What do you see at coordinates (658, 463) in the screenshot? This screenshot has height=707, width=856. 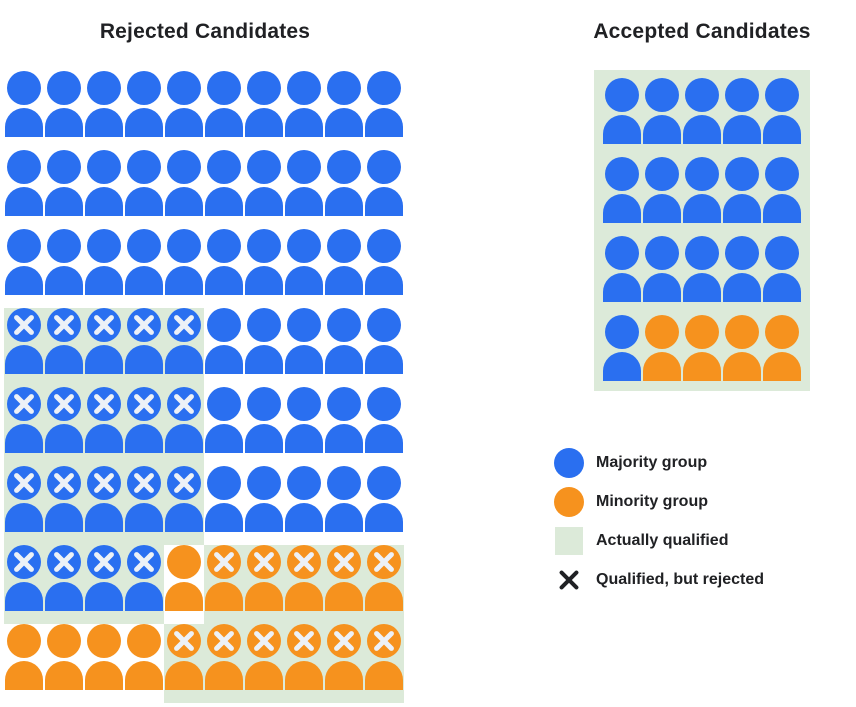 I see `legend-item: Majority group` at bounding box center [658, 463].